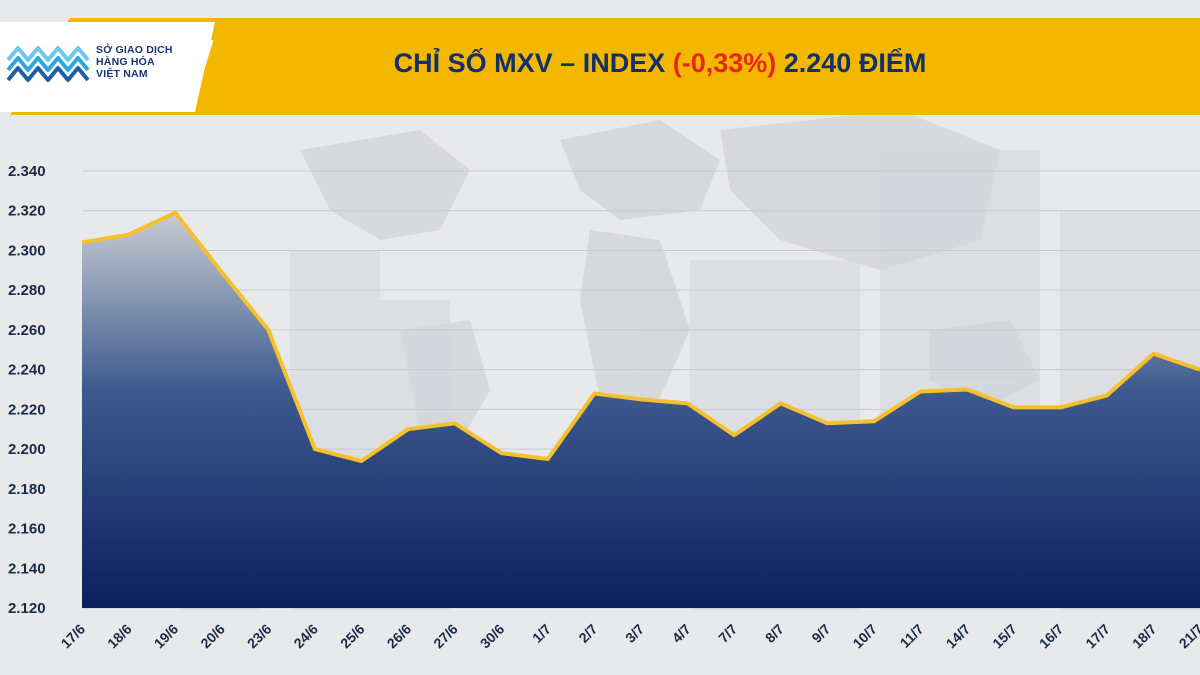 This screenshot has width=1200, height=675. Describe the element at coordinates (445, 636) in the screenshot. I see `x-tick-label: 27/6` at that location.